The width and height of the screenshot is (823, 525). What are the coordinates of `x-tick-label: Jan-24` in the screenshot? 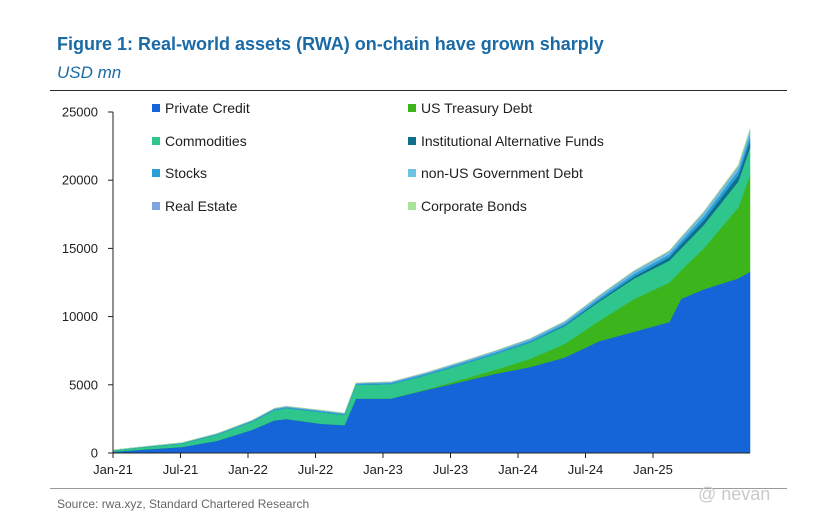 It's located at (518, 469).